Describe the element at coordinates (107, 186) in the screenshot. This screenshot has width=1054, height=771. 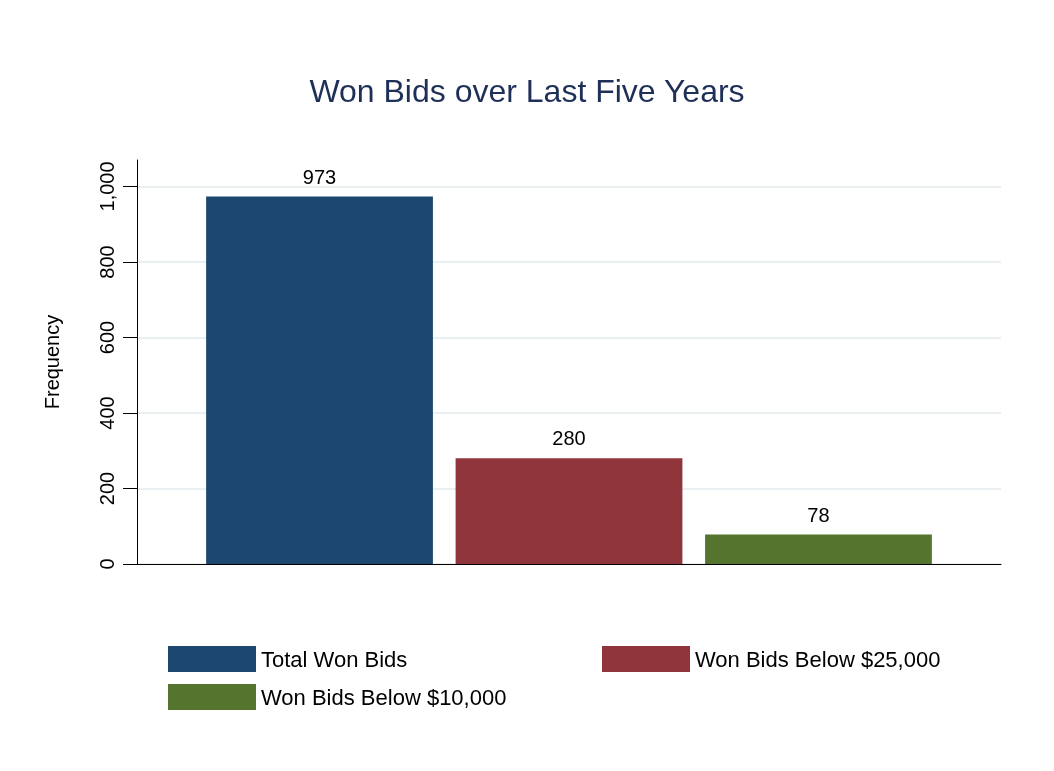
I see `y-tick-label: 1,000` at that location.